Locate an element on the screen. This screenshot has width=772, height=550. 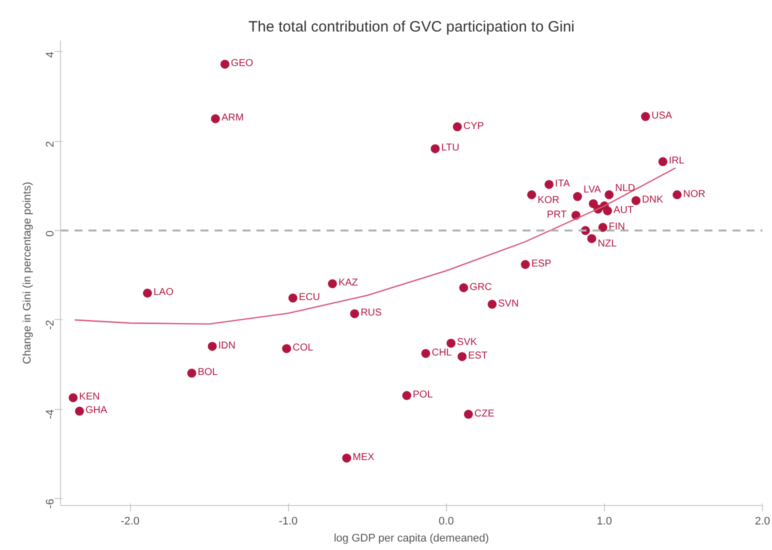
annotation: ECU is located at coordinates (309, 298).